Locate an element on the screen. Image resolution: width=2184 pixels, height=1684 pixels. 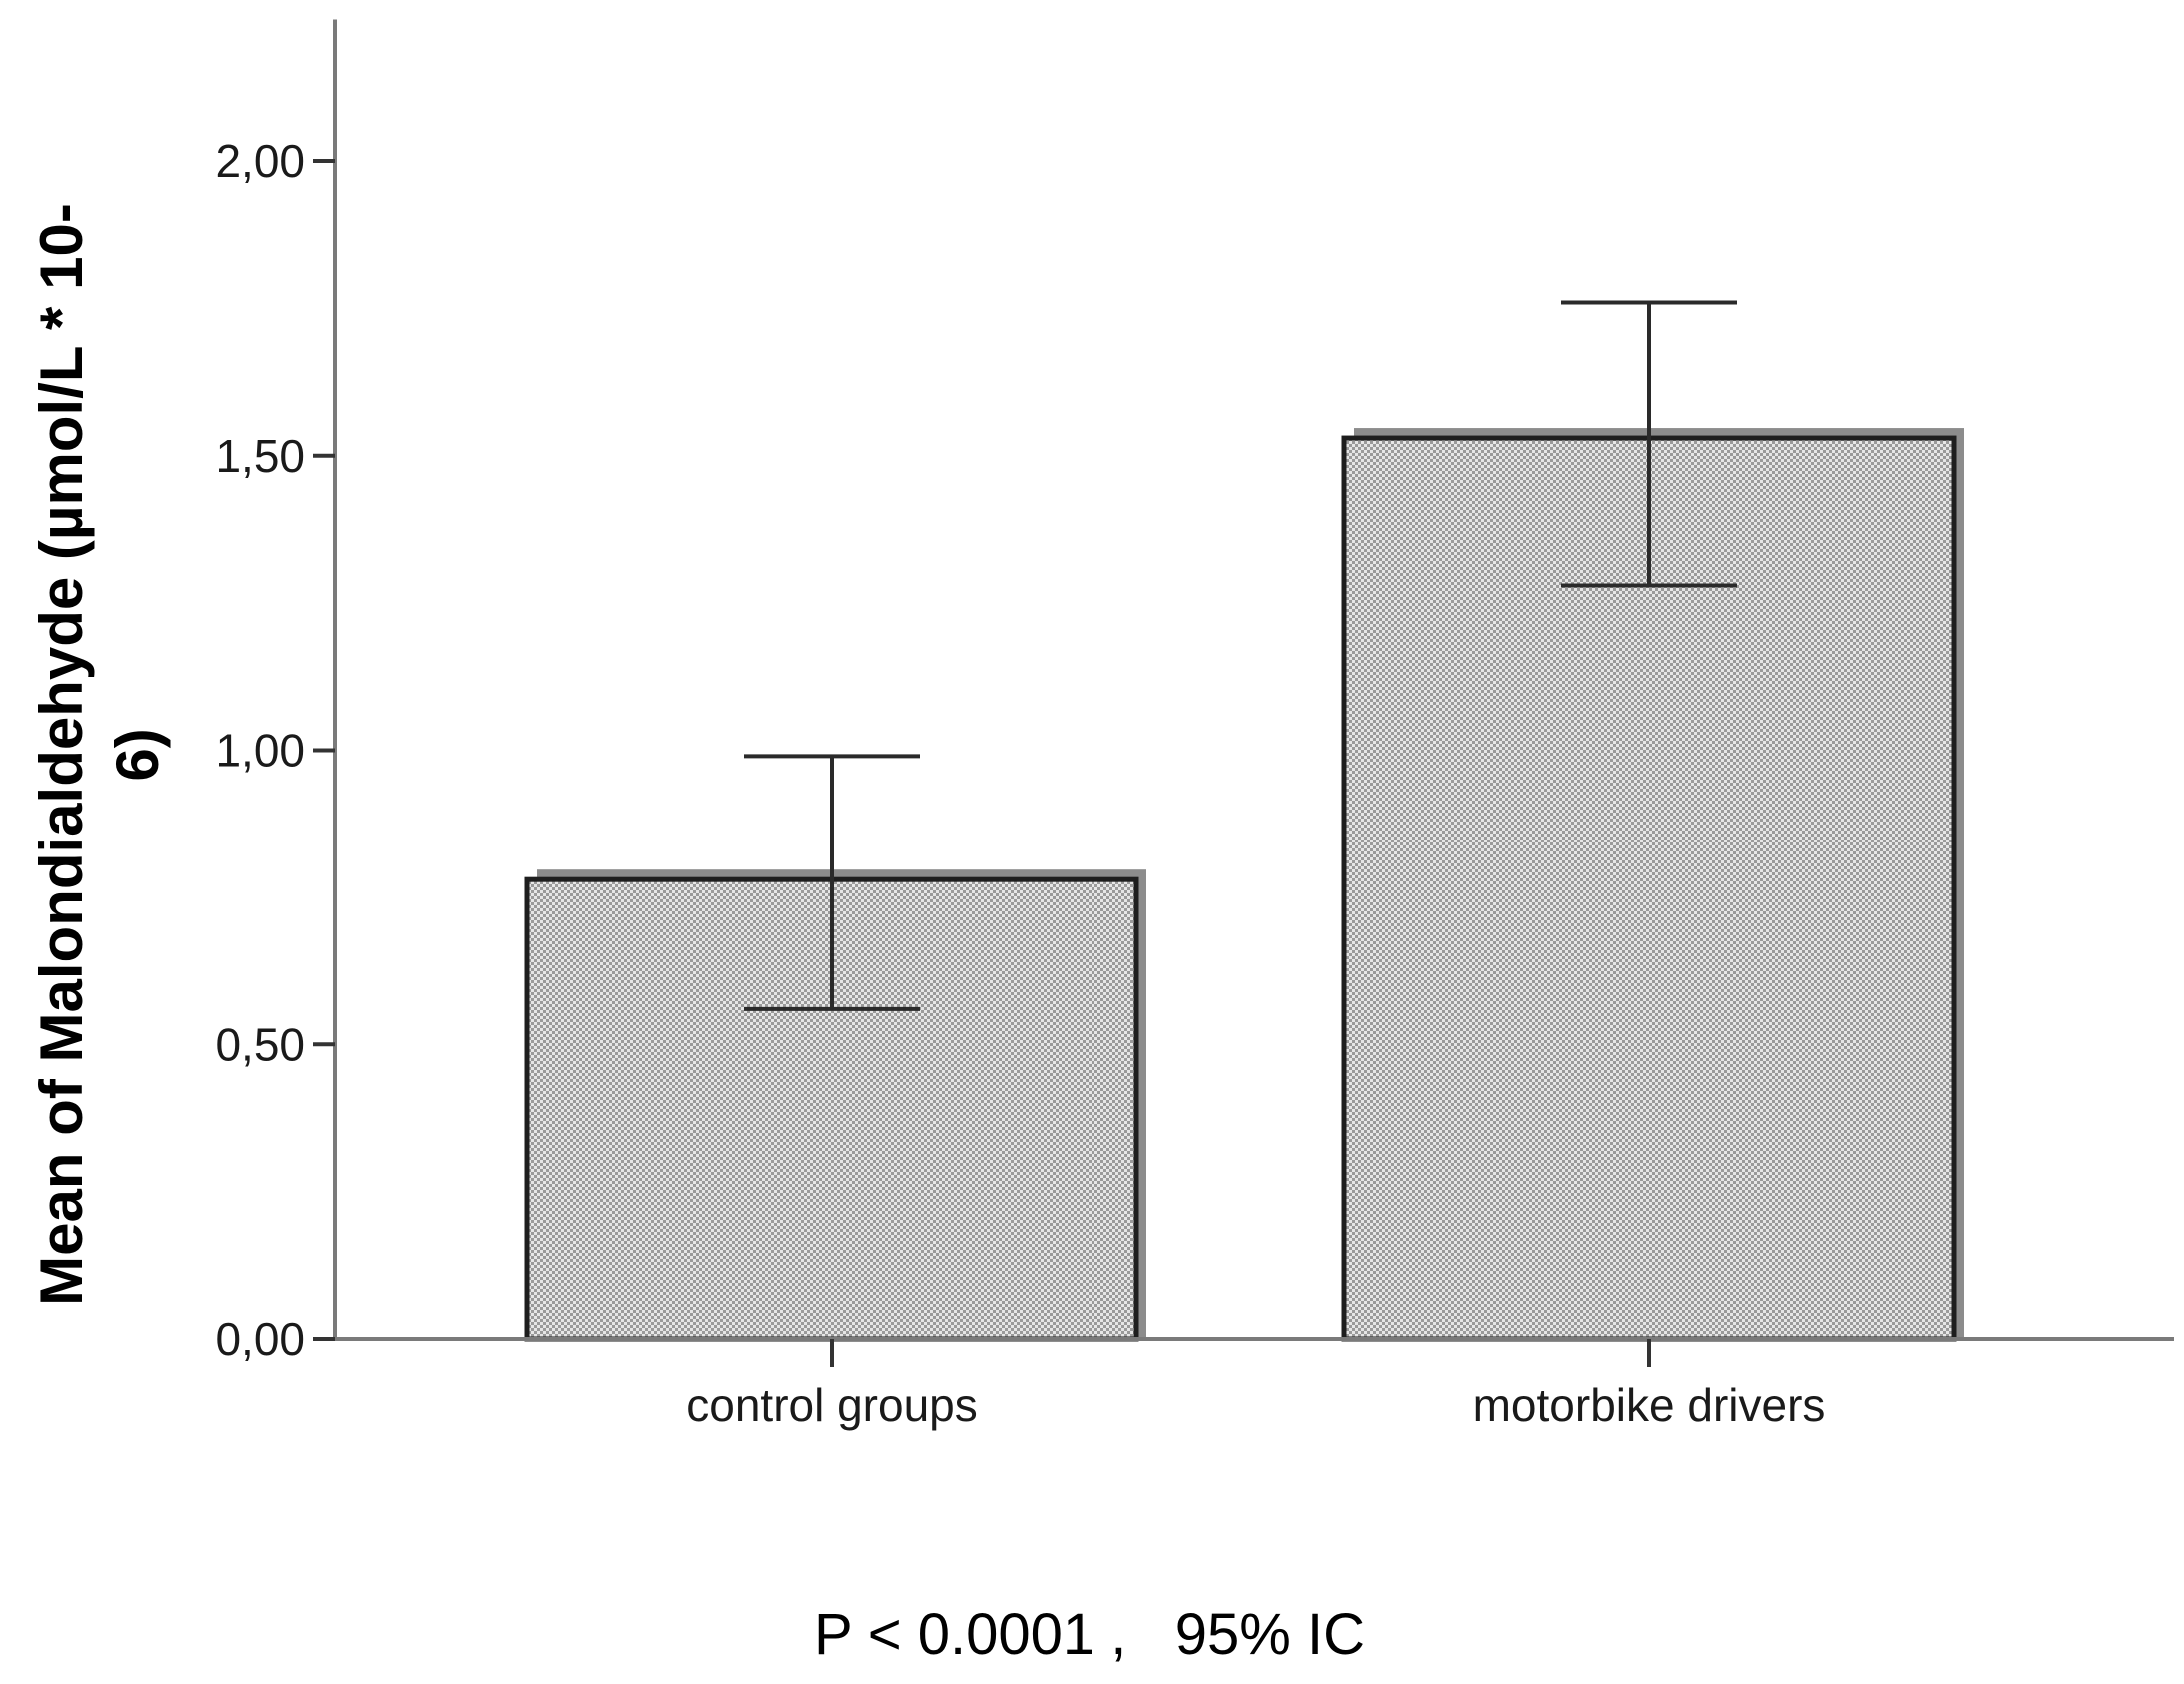
x-tick-label: motorbike drivers is located at coordinates (1649, 1405).